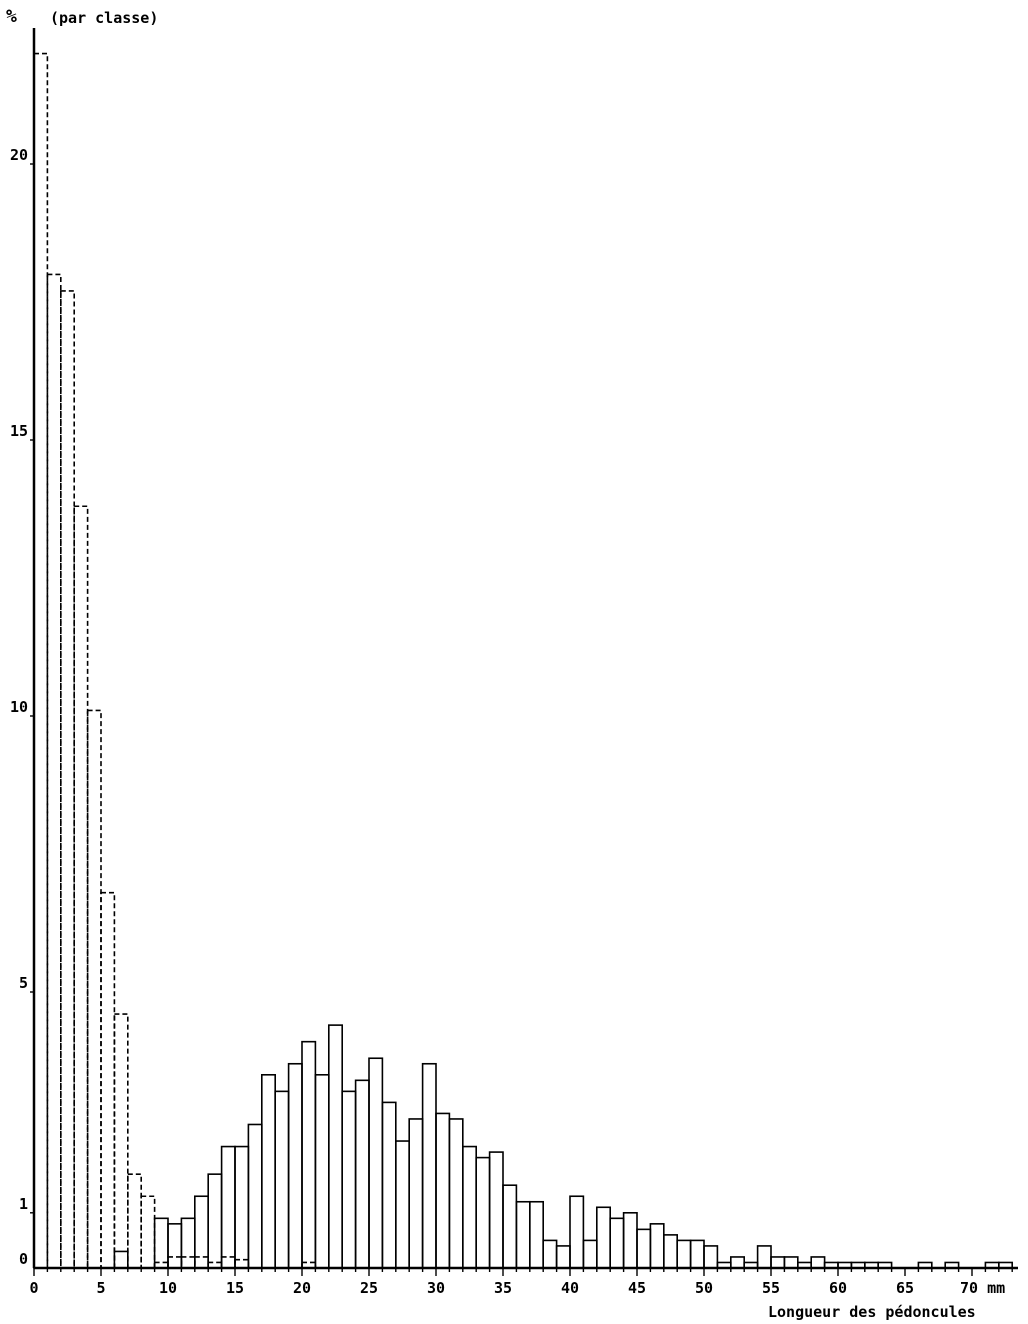 The height and width of the screenshot is (1324, 1028). Describe the element at coordinates (34, 1288) in the screenshot. I see `x-tick-label-0: 0` at that location.